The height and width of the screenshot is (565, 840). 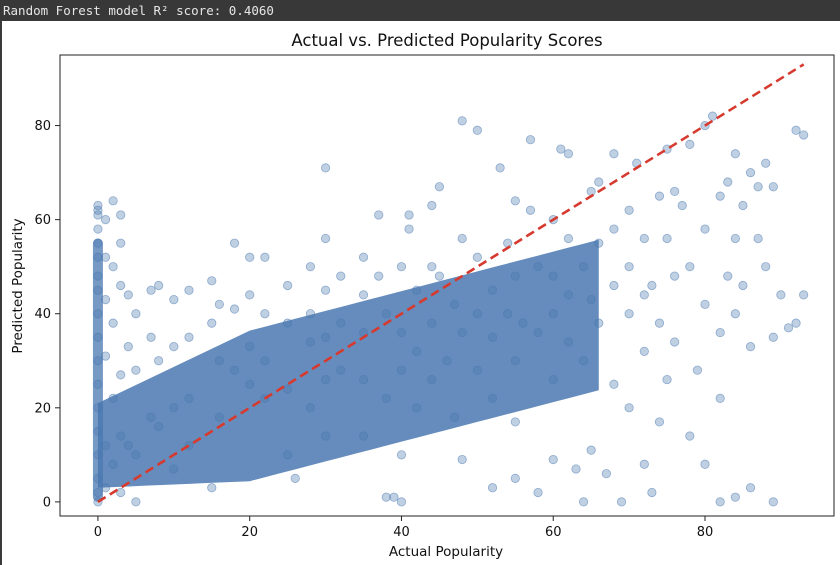 What do you see at coordinates (705, 532) in the screenshot?
I see `x-tick-label: 80` at bounding box center [705, 532].